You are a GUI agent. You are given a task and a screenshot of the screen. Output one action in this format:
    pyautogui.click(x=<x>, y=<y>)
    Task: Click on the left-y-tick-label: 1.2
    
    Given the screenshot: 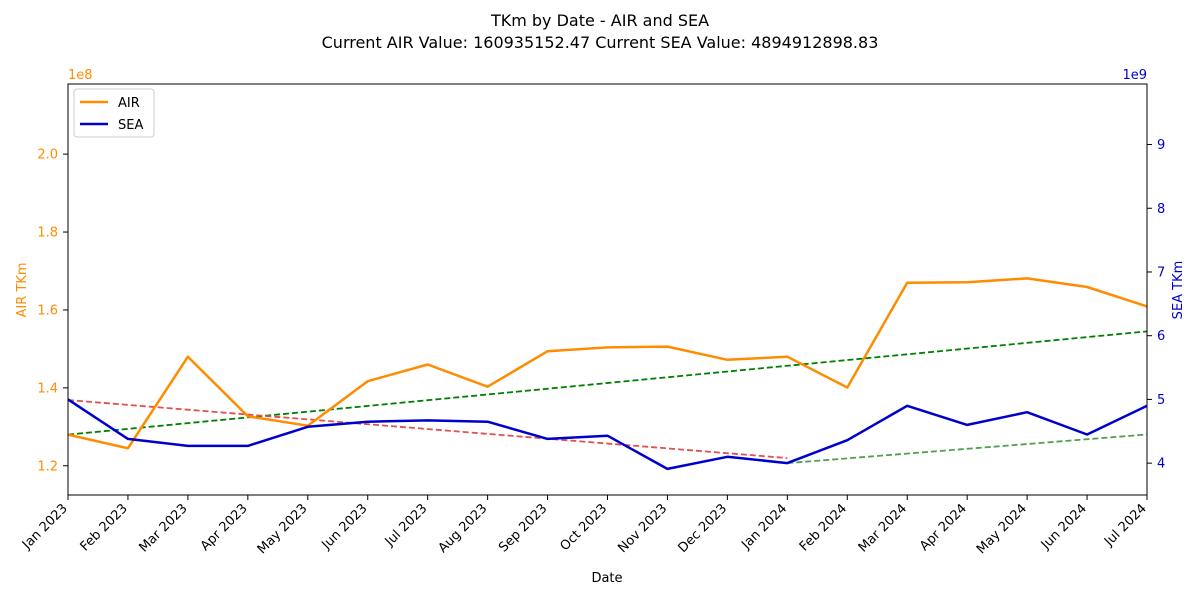 What is the action you would take?
    pyautogui.click(x=47, y=466)
    